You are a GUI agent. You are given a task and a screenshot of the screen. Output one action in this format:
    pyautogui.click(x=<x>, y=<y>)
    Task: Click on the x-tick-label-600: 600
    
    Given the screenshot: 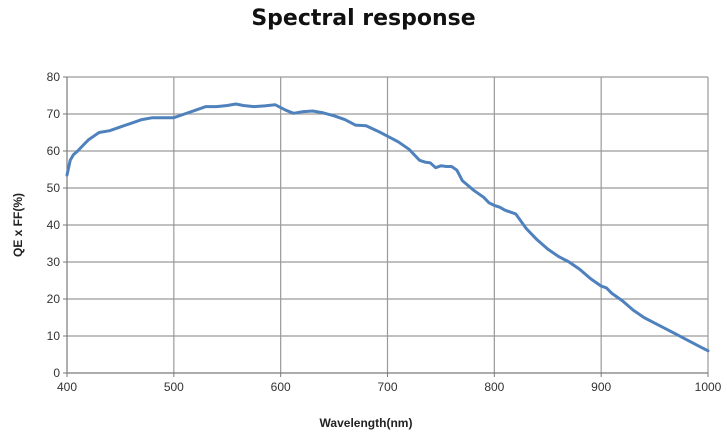 What is the action you would take?
    pyautogui.click(x=281, y=387)
    